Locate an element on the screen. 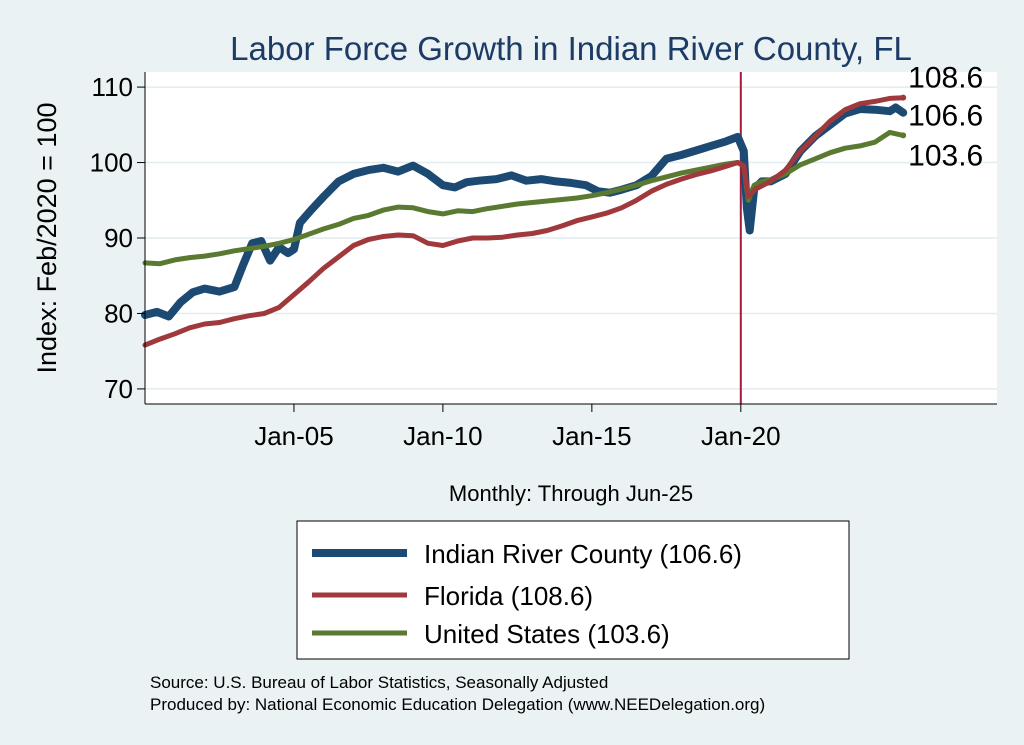  x-tick-label-Jan-10: Jan-10 is located at coordinates (443, 436).